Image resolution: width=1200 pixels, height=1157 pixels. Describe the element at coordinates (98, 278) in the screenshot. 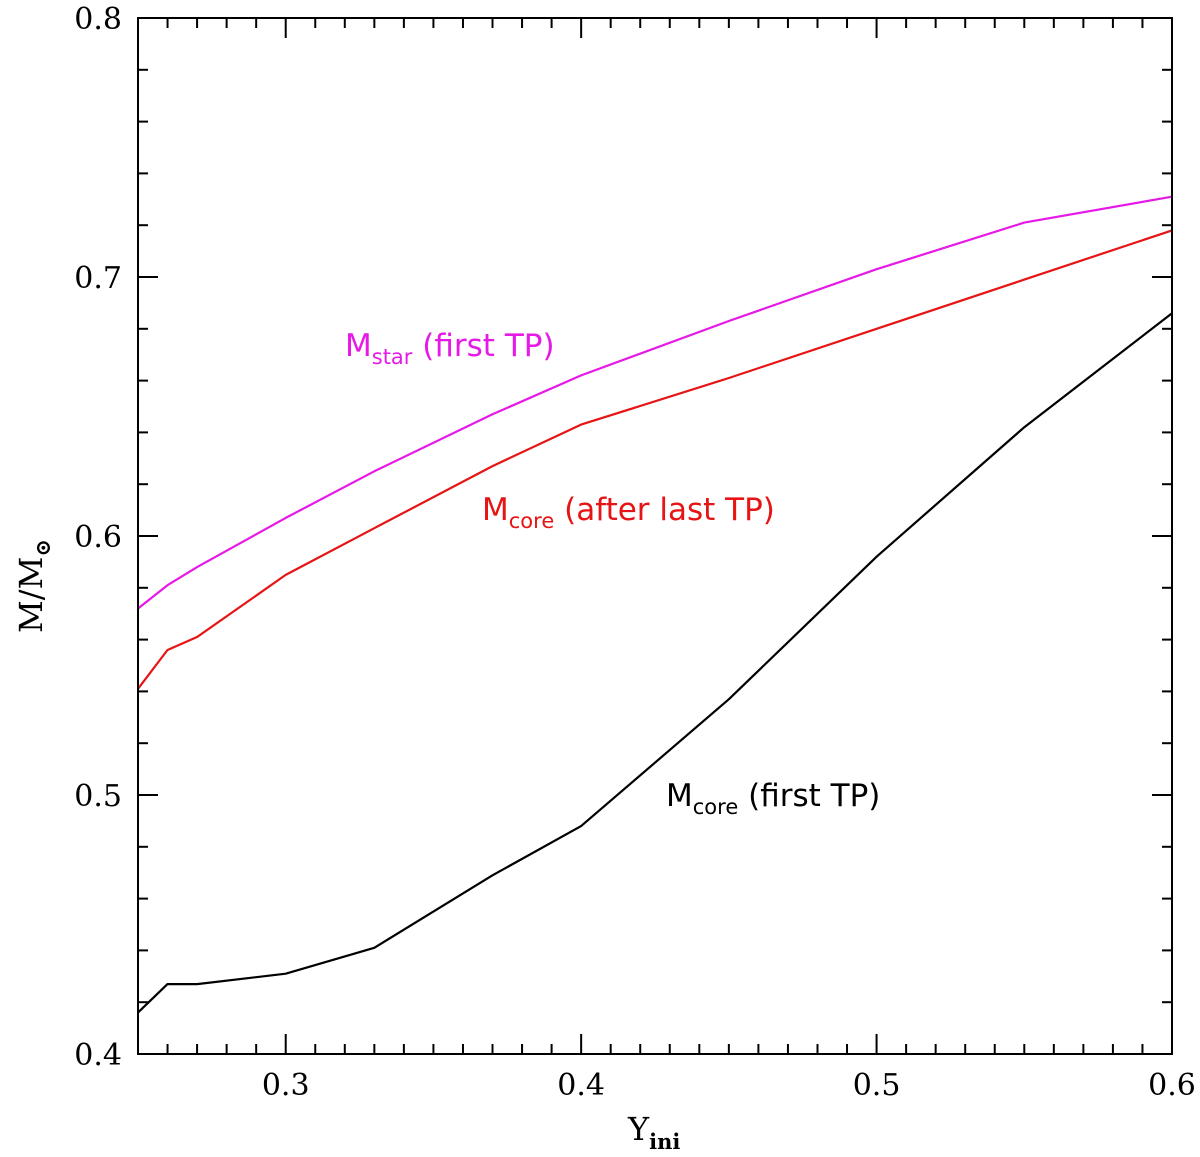

I see `y-tick-label: 0.7` at that location.